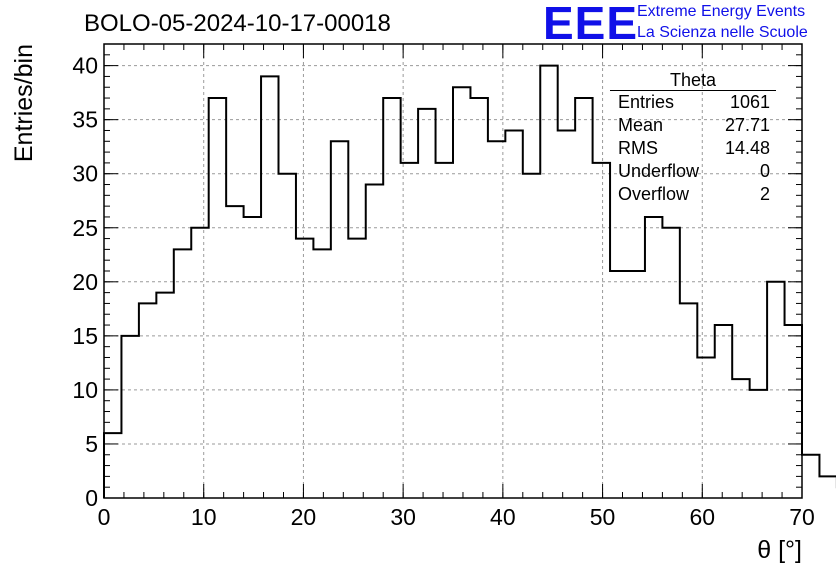  I want to click on x-tick-label: 30, so click(403, 517).